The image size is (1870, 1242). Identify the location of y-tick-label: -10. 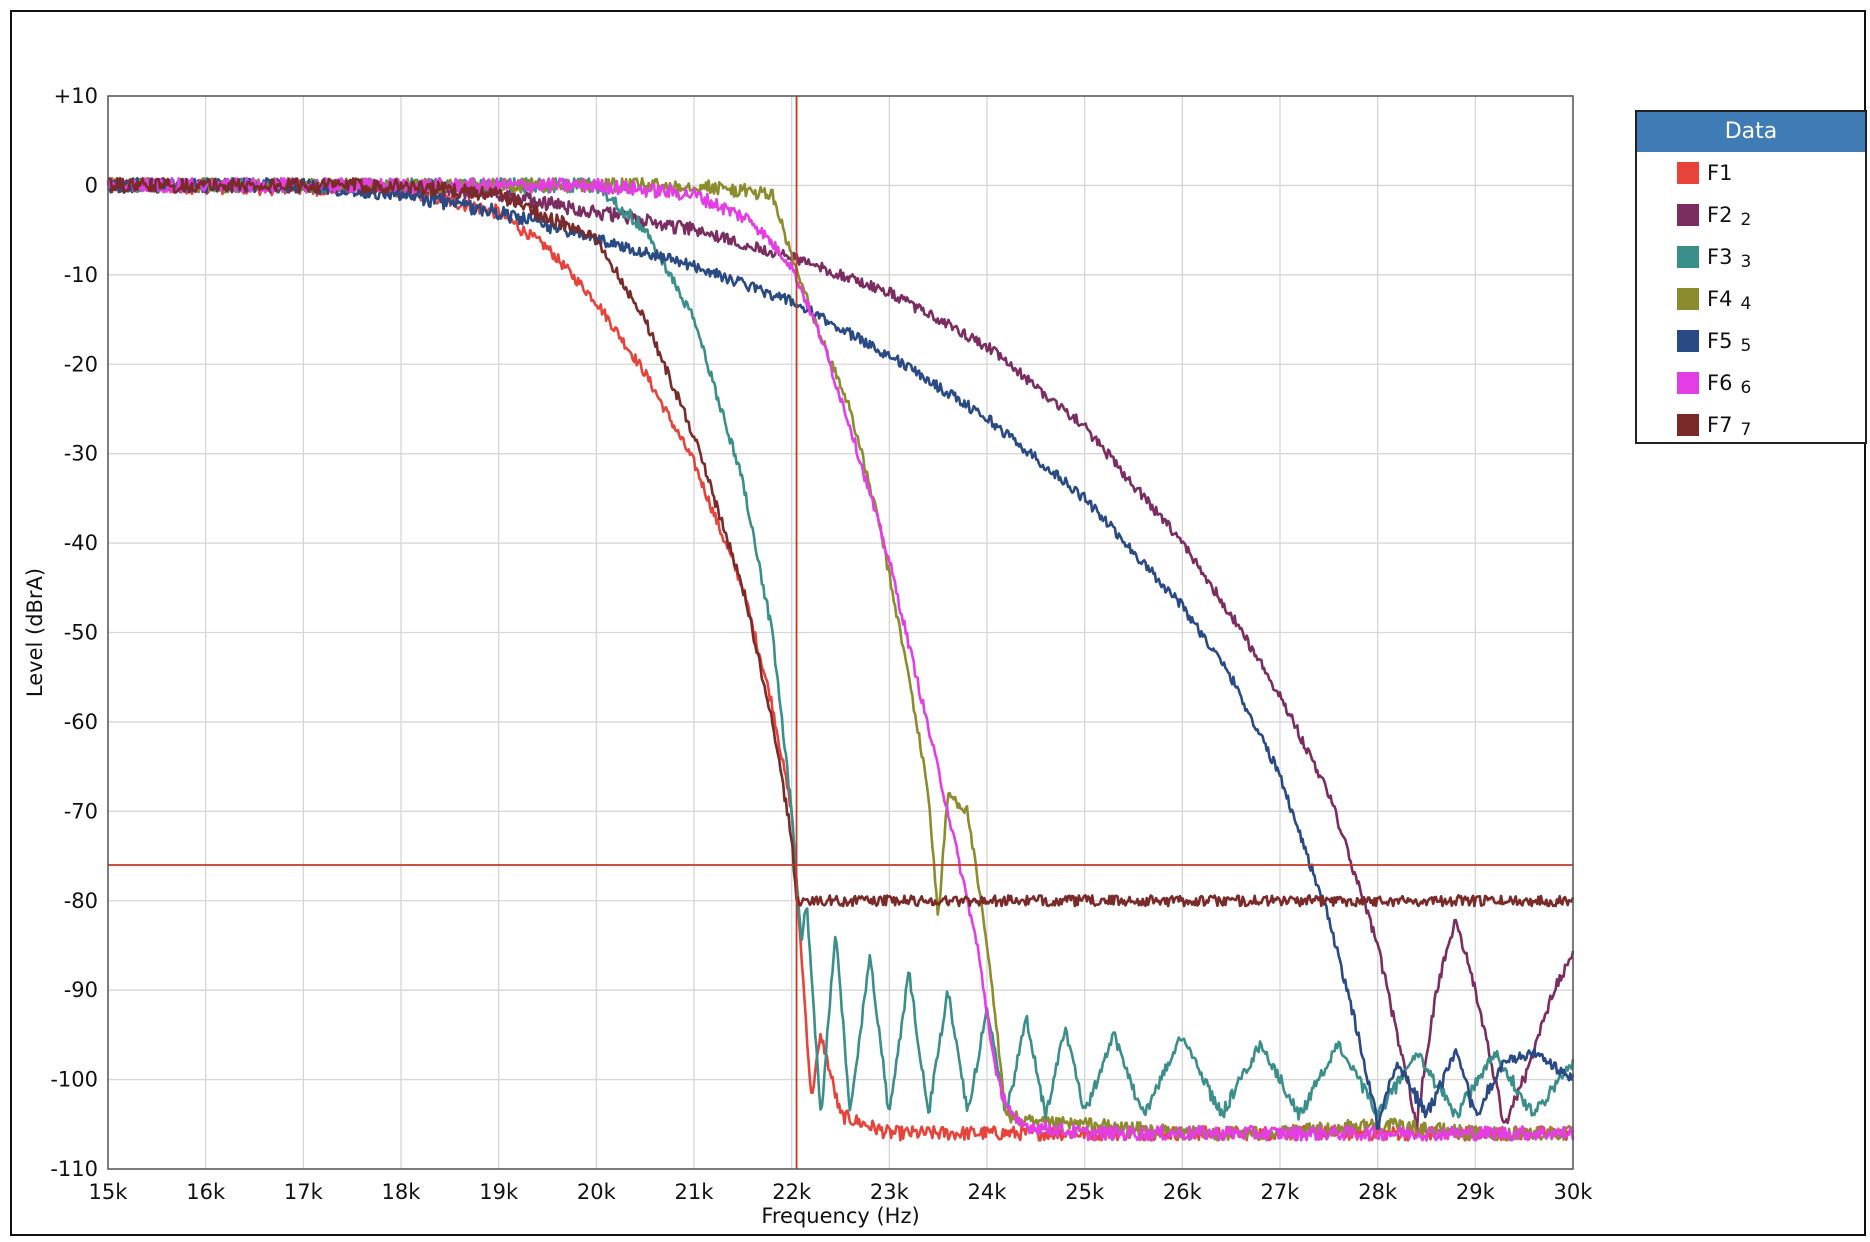
(81, 275).